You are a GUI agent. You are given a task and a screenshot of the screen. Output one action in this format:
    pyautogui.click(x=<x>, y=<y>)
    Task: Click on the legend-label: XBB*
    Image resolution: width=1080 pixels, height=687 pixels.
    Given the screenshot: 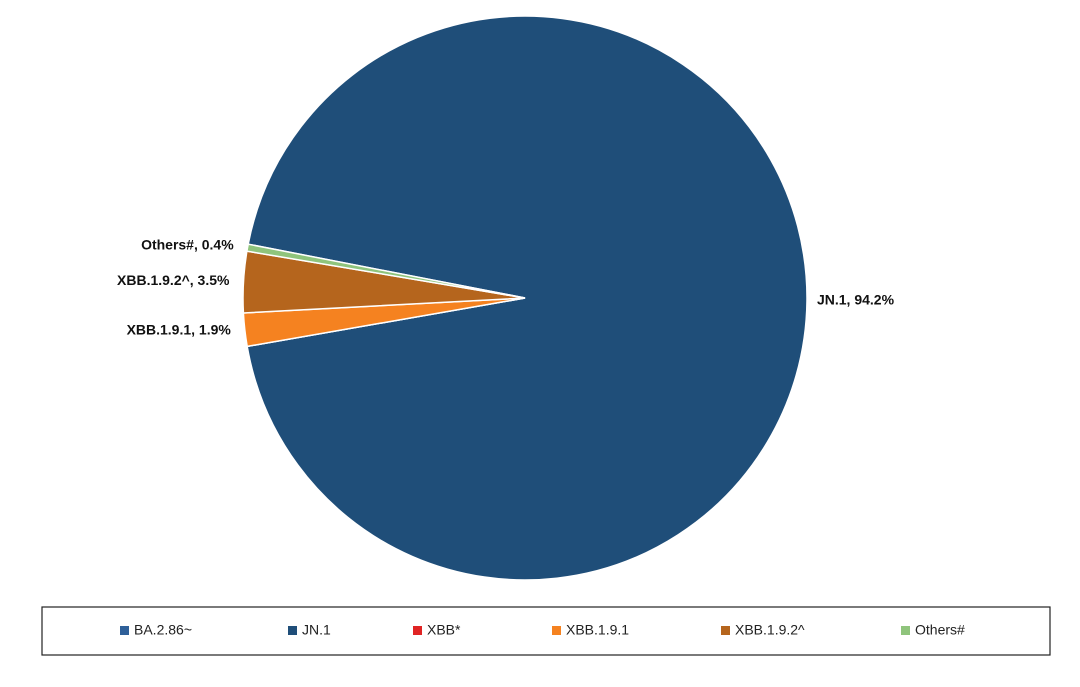 What is the action you would take?
    pyautogui.click(x=444, y=630)
    